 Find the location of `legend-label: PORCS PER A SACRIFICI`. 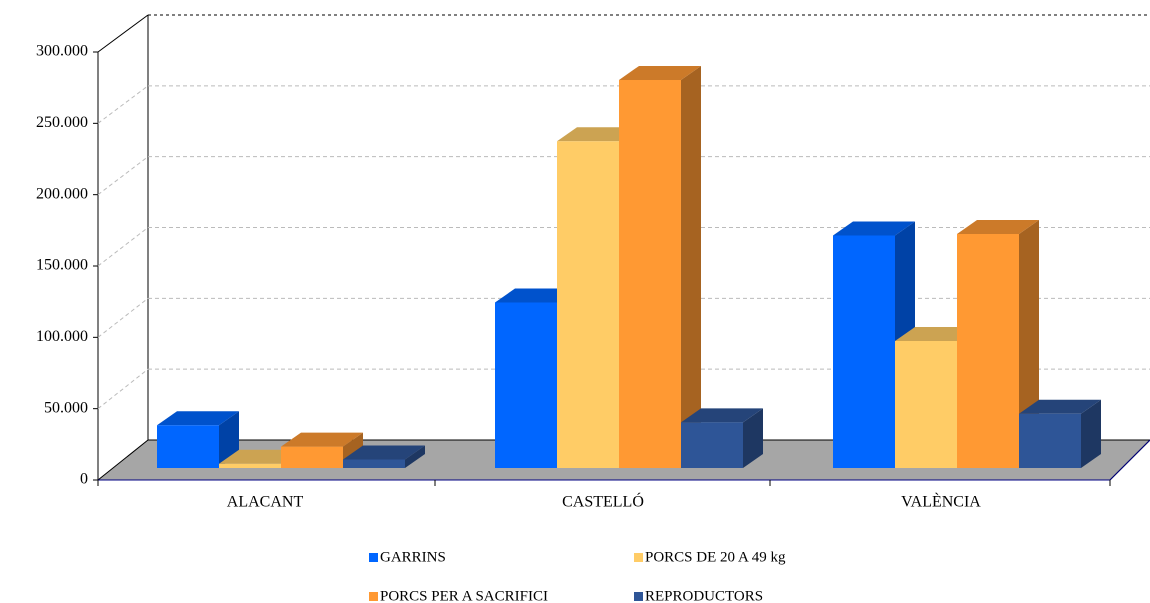

legend-label: PORCS PER A SACRIFICI is located at coordinates (464, 595).